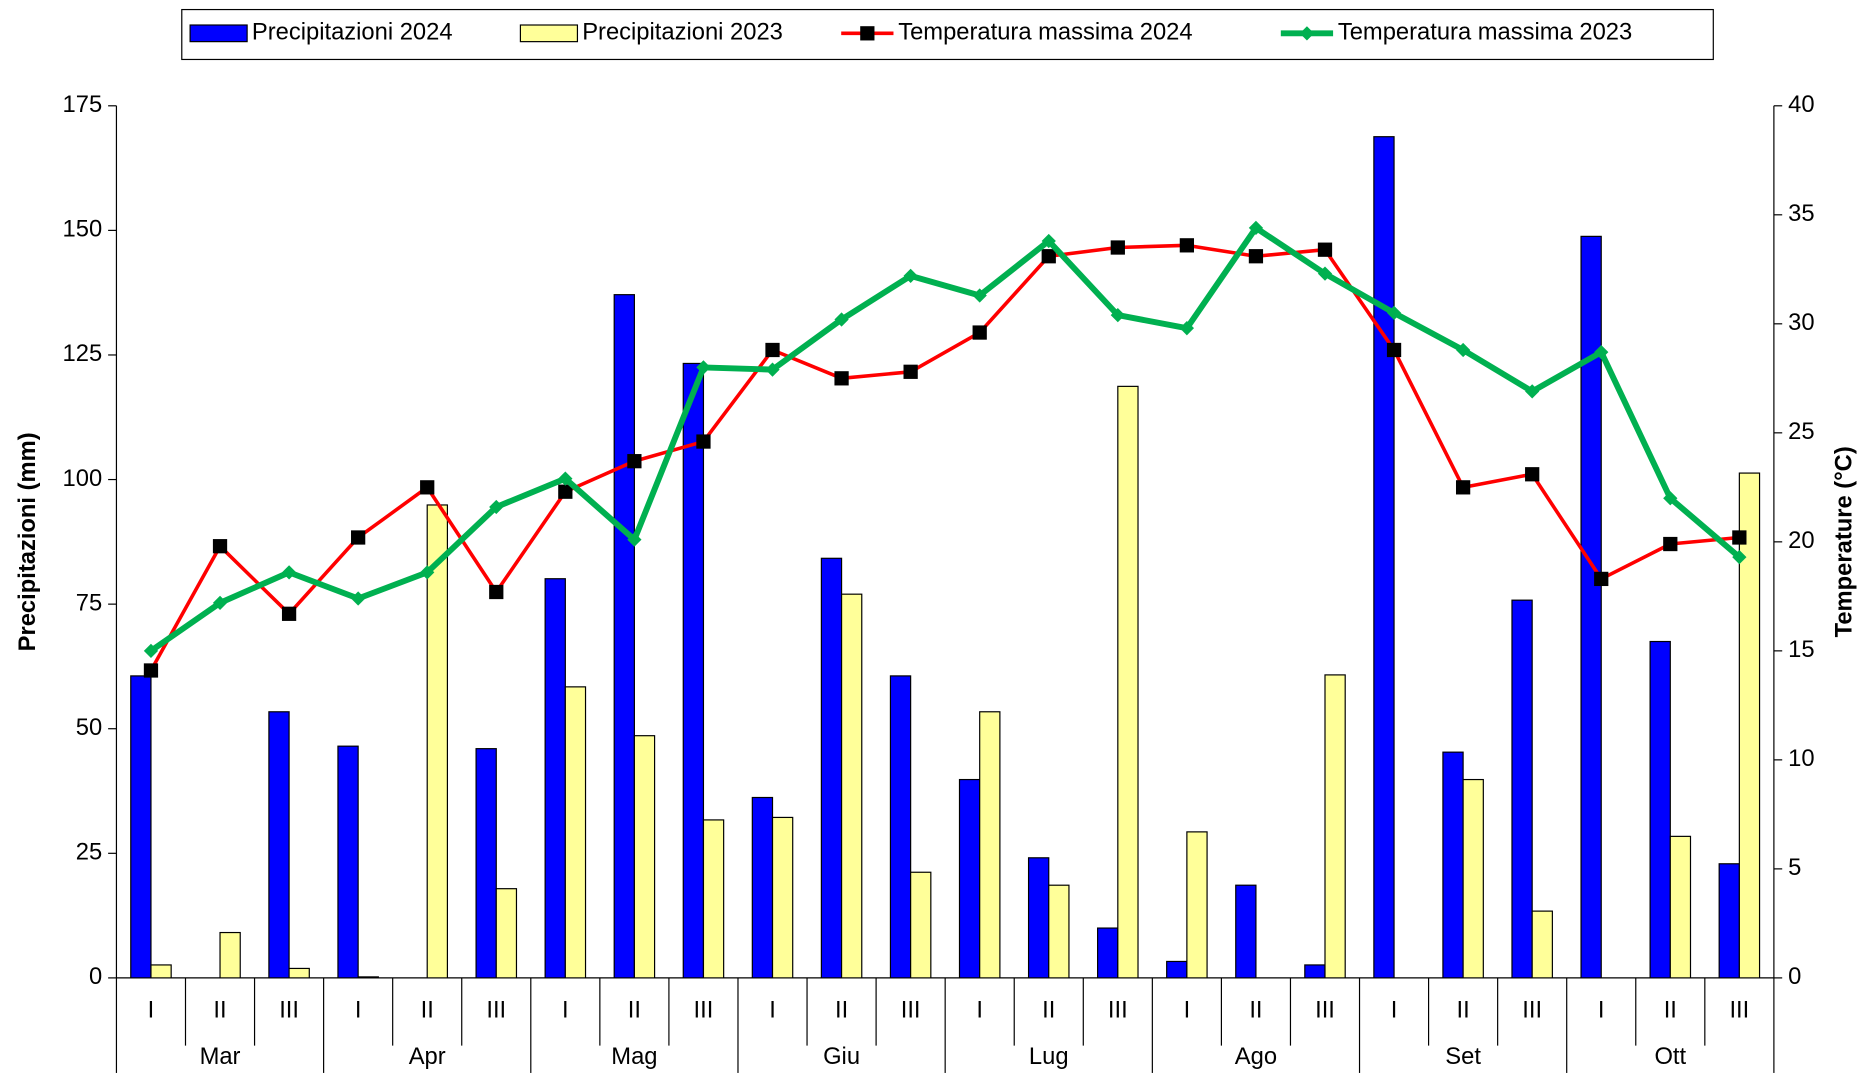  Describe the element at coordinates (1794, 867) in the screenshot. I see `y2-tick-label: 5` at that location.